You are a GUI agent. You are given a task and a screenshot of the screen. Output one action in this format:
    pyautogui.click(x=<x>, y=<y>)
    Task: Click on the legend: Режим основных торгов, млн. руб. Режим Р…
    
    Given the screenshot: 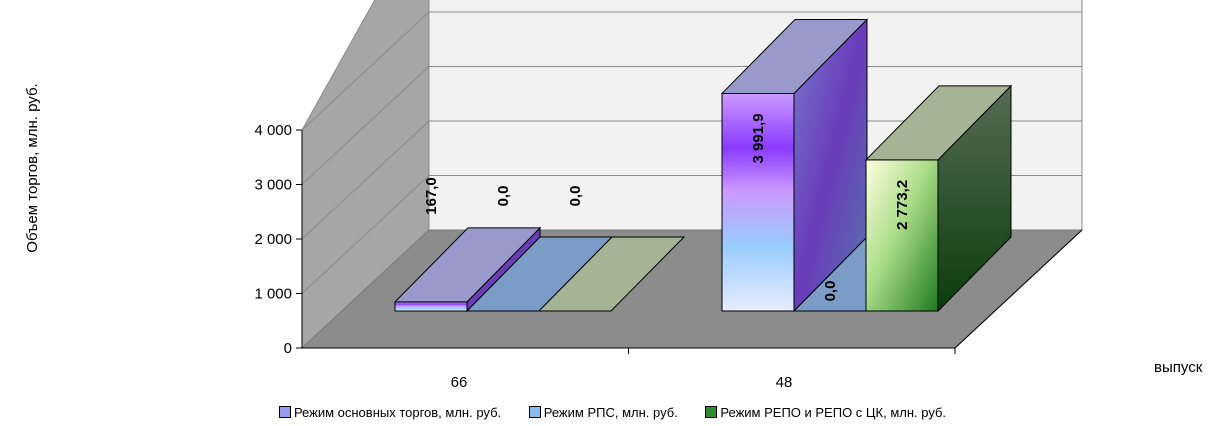 What is the action you would take?
    pyautogui.click(x=612, y=412)
    